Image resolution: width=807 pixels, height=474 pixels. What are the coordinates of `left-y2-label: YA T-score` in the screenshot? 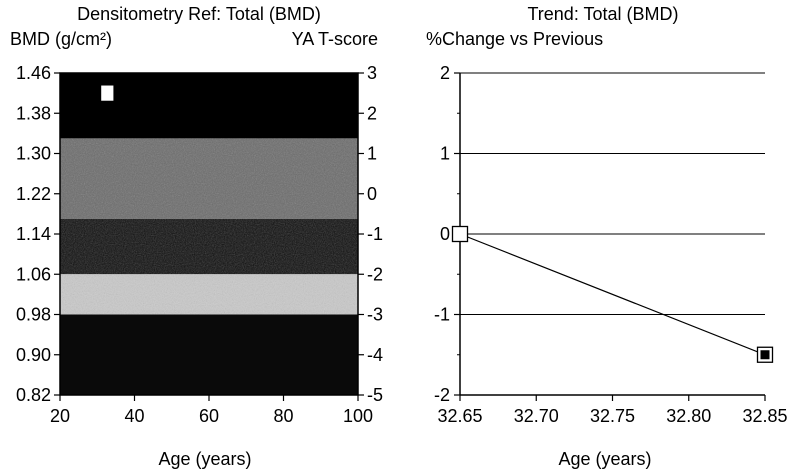 It's located at (335, 39).